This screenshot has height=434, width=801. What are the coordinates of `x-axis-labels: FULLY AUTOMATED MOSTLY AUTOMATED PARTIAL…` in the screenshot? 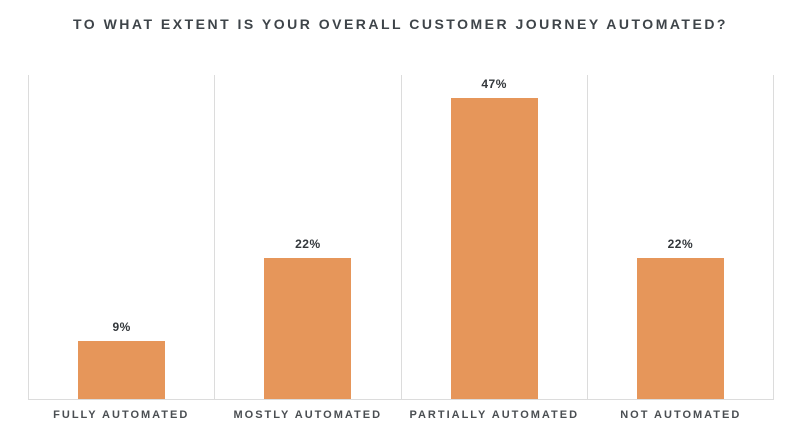 It's located at (401, 410).